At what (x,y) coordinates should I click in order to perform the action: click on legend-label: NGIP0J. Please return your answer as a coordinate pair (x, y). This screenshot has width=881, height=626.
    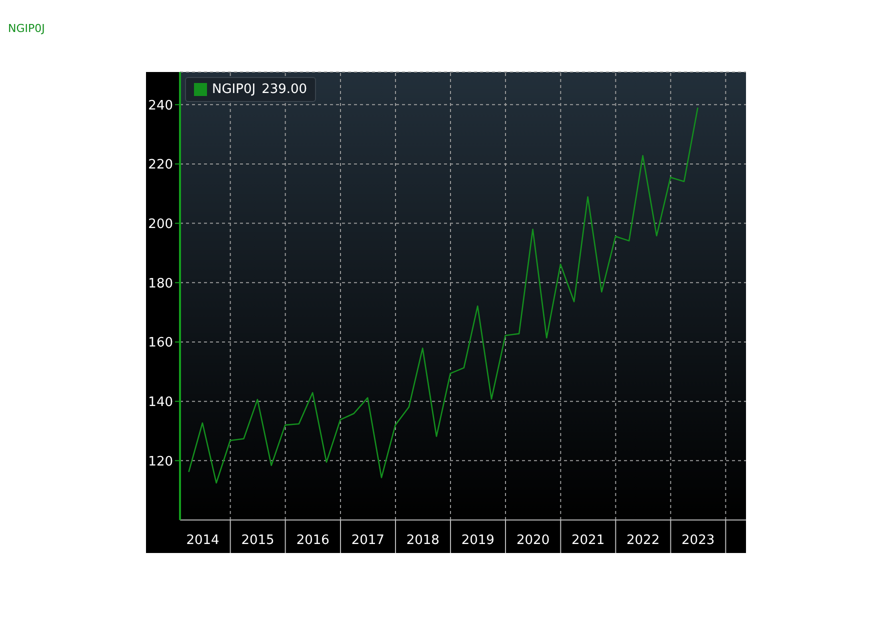
    Looking at the image, I should click on (234, 89).